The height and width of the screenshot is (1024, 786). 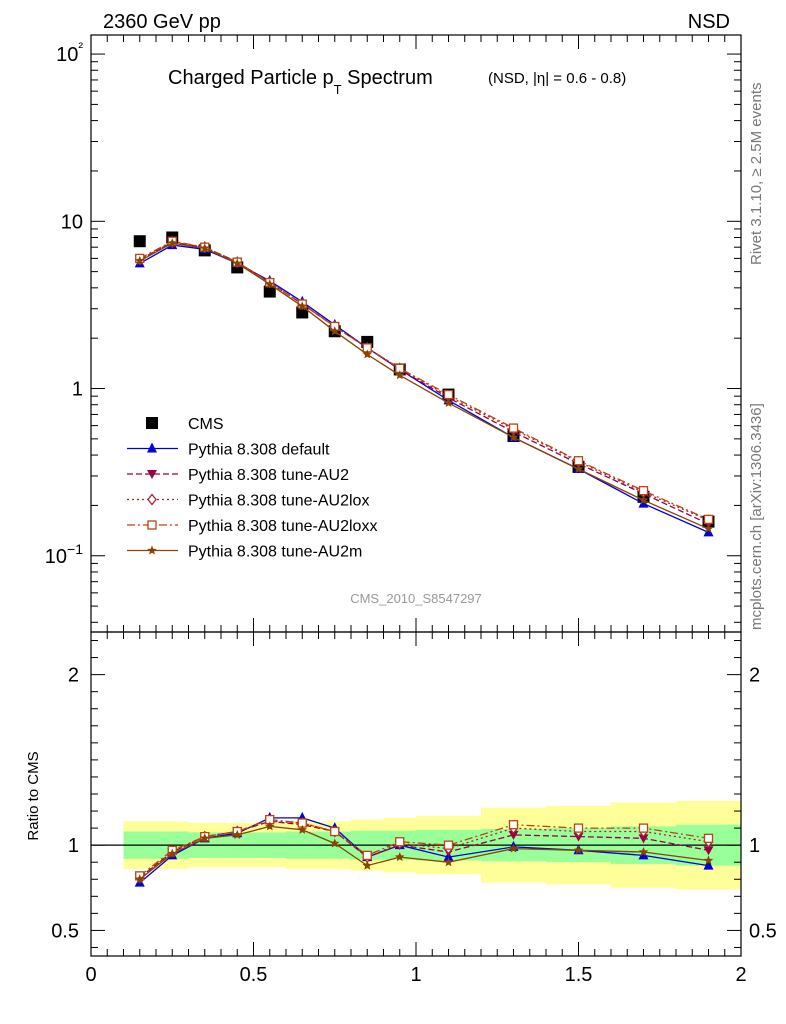 I want to click on x-tick-label: 1.5, so click(x=579, y=975).